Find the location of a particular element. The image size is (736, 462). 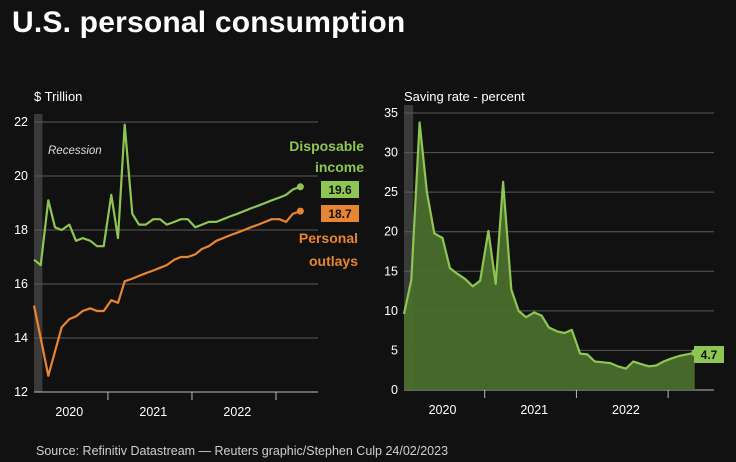

outlays-value-badge-box is located at coordinates (340, 213).